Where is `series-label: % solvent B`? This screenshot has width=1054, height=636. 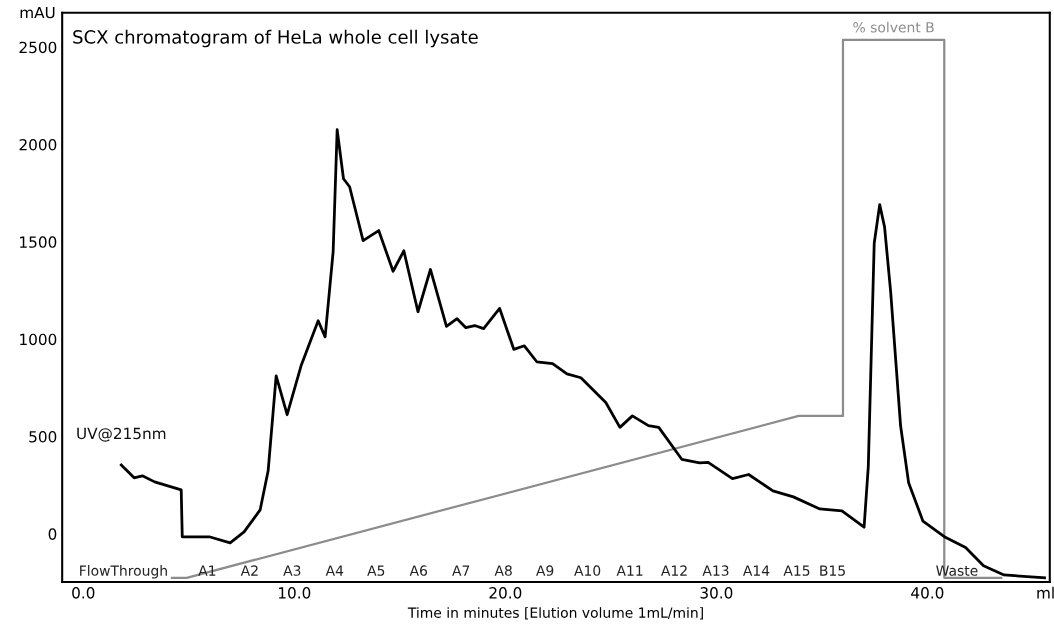 series-label: % solvent B is located at coordinates (893, 27).